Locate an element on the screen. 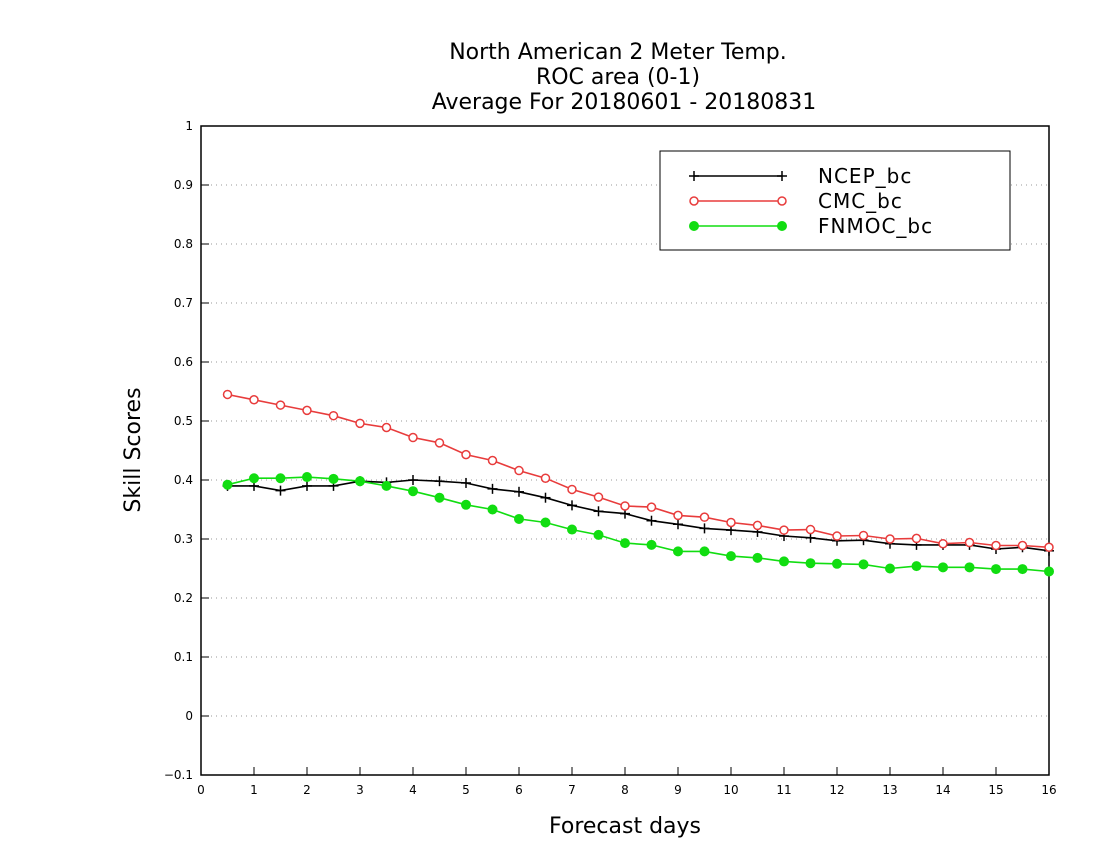  x-tick-label: 11 is located at coordinates (783, 790).